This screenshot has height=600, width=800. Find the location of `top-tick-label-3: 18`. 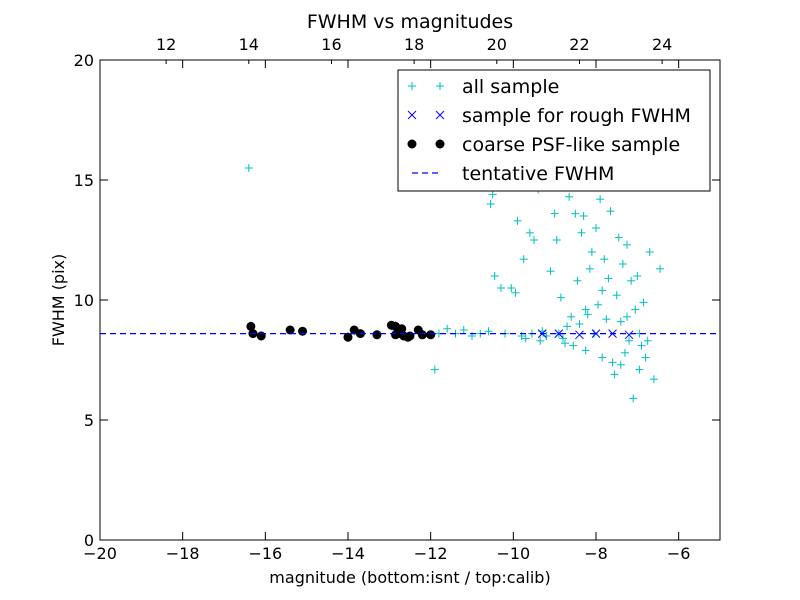

top-tick-label-3: 18 is located at coordinates (414, 44).